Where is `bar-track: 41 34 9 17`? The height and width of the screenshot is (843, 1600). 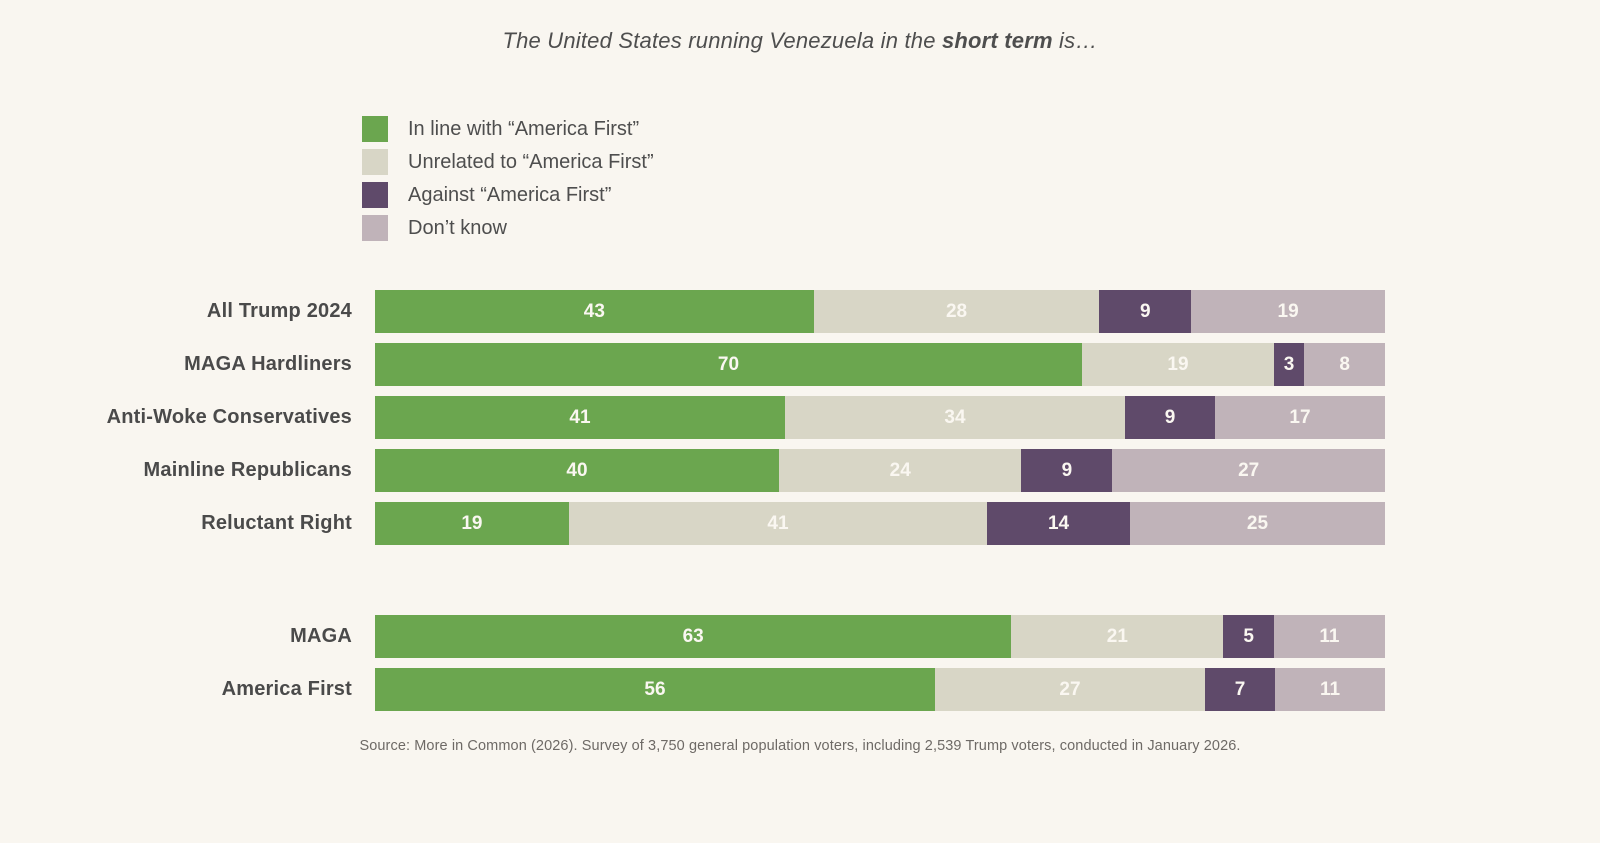 bar-track: 41 34 9 17 is located at coordinates (880, 417).